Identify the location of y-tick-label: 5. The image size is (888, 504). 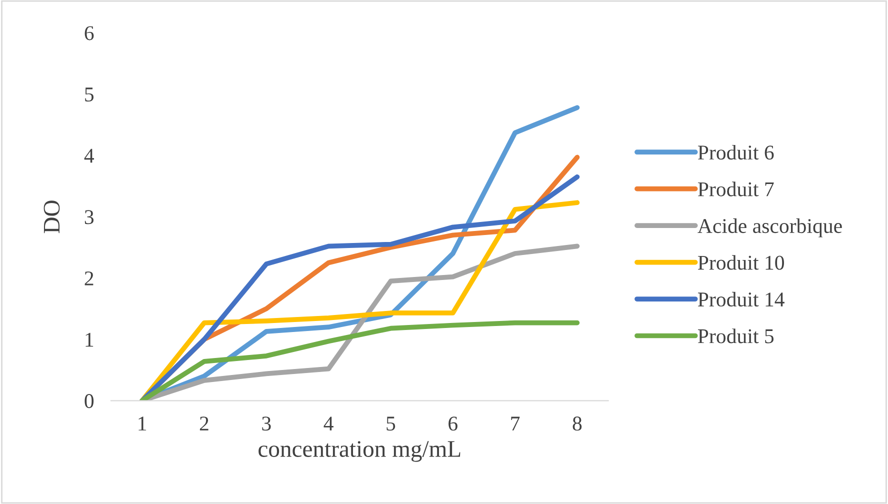
(89, 95).